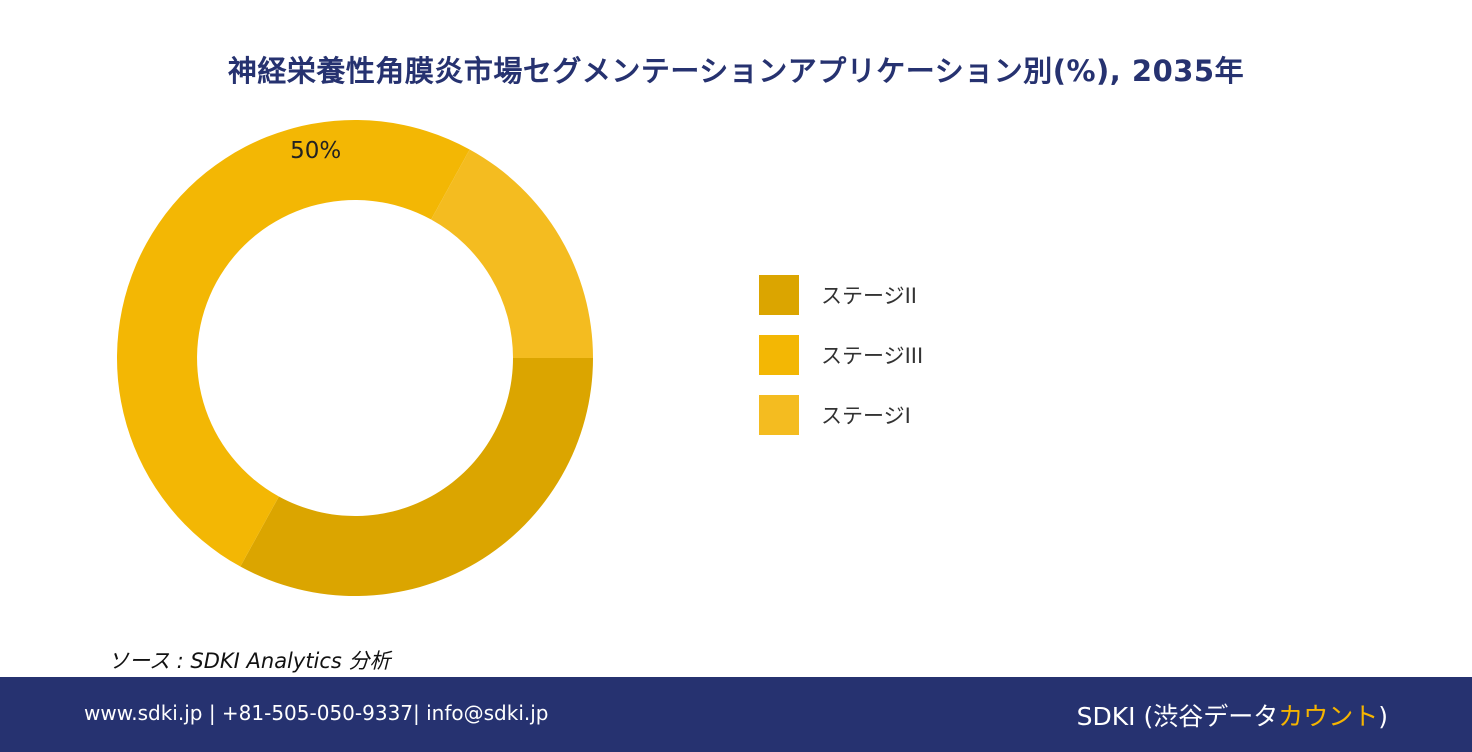  I want to click on brand-suffix: ), so click(1383, 716).